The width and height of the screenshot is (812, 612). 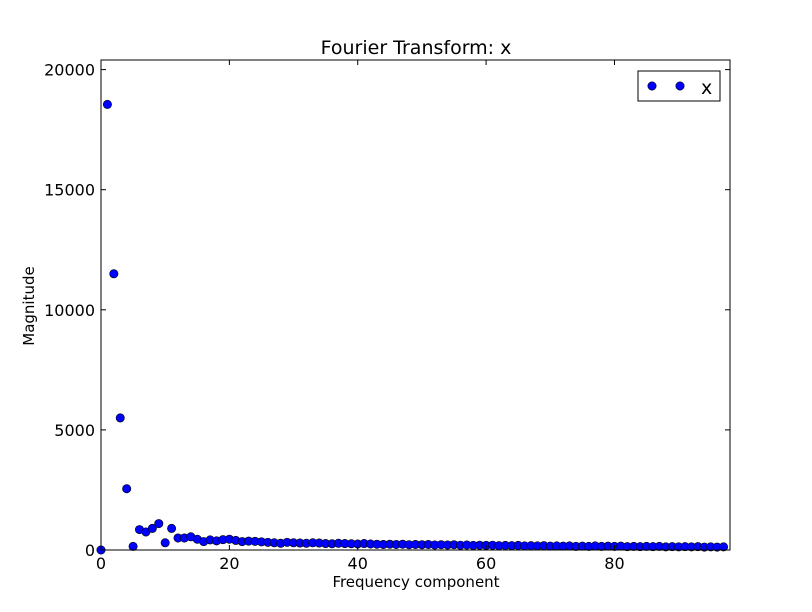 I want to click on legend: x, so click(x=679, y=86).